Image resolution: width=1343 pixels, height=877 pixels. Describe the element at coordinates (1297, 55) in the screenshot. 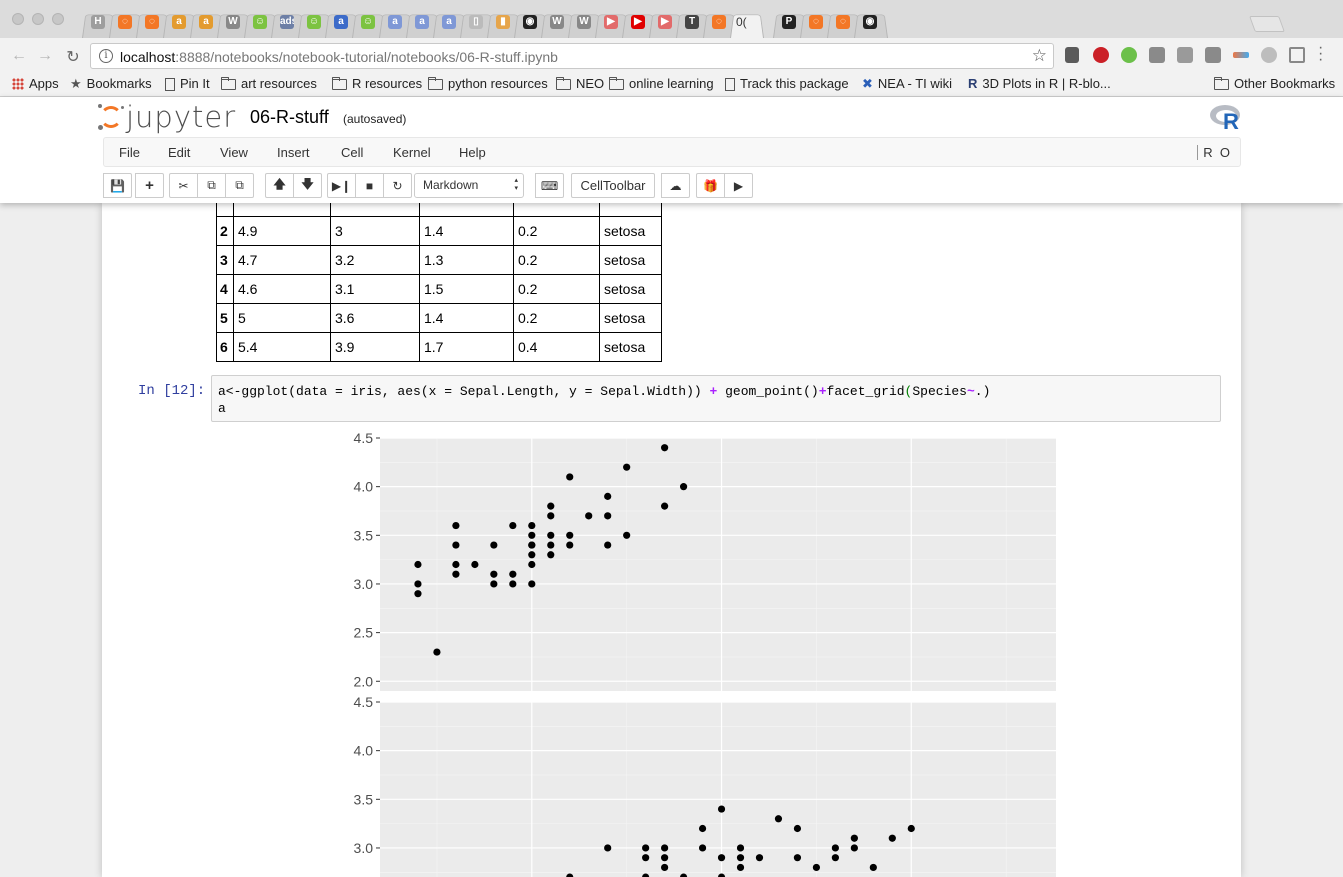

I see `cast-icon` at that location.